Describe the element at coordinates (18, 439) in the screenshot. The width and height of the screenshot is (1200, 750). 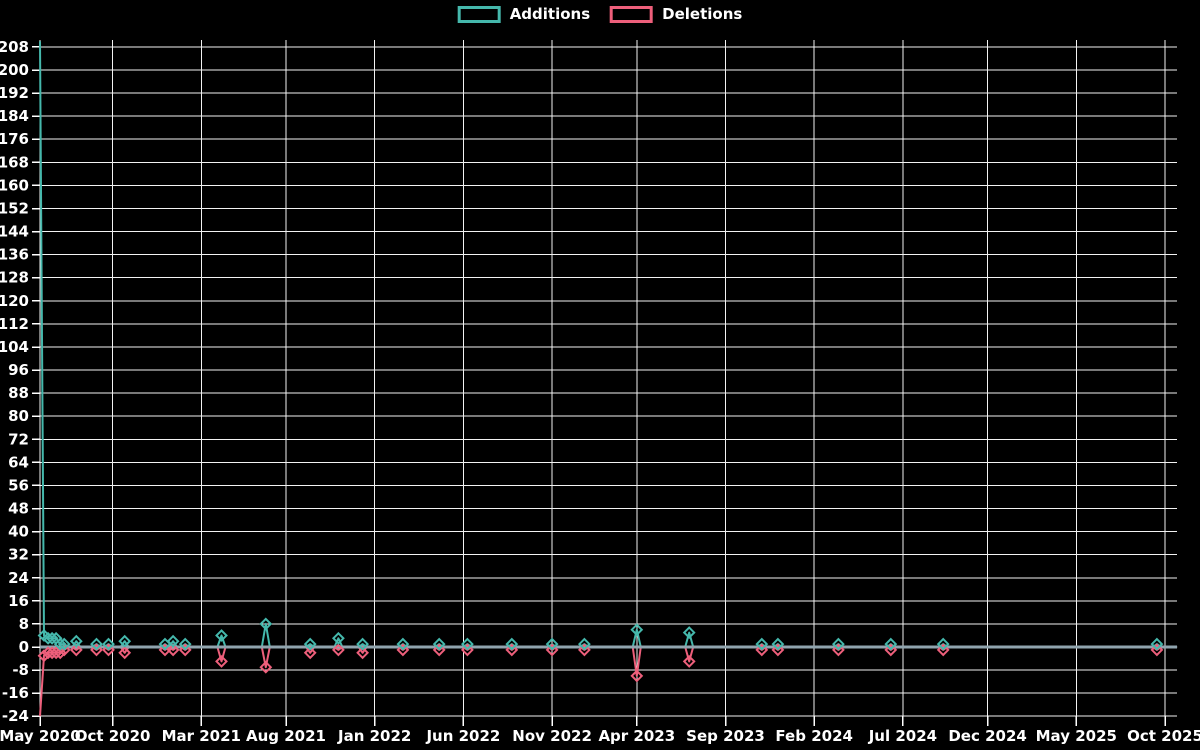
I see `y-axis-label: 72` at that location.